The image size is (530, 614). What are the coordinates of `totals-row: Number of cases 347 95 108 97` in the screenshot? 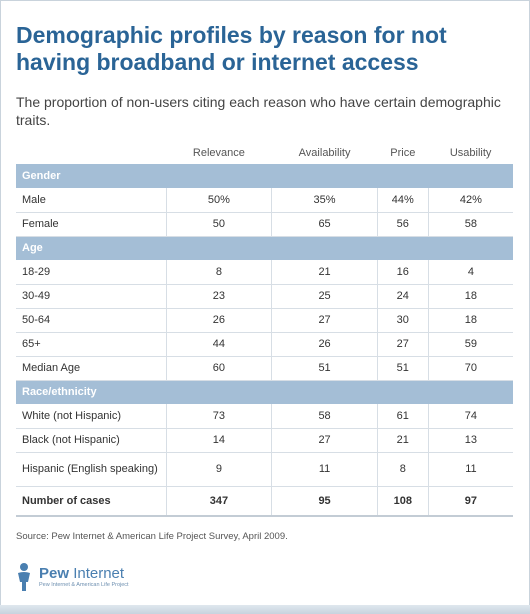 It's located at (264, 501).